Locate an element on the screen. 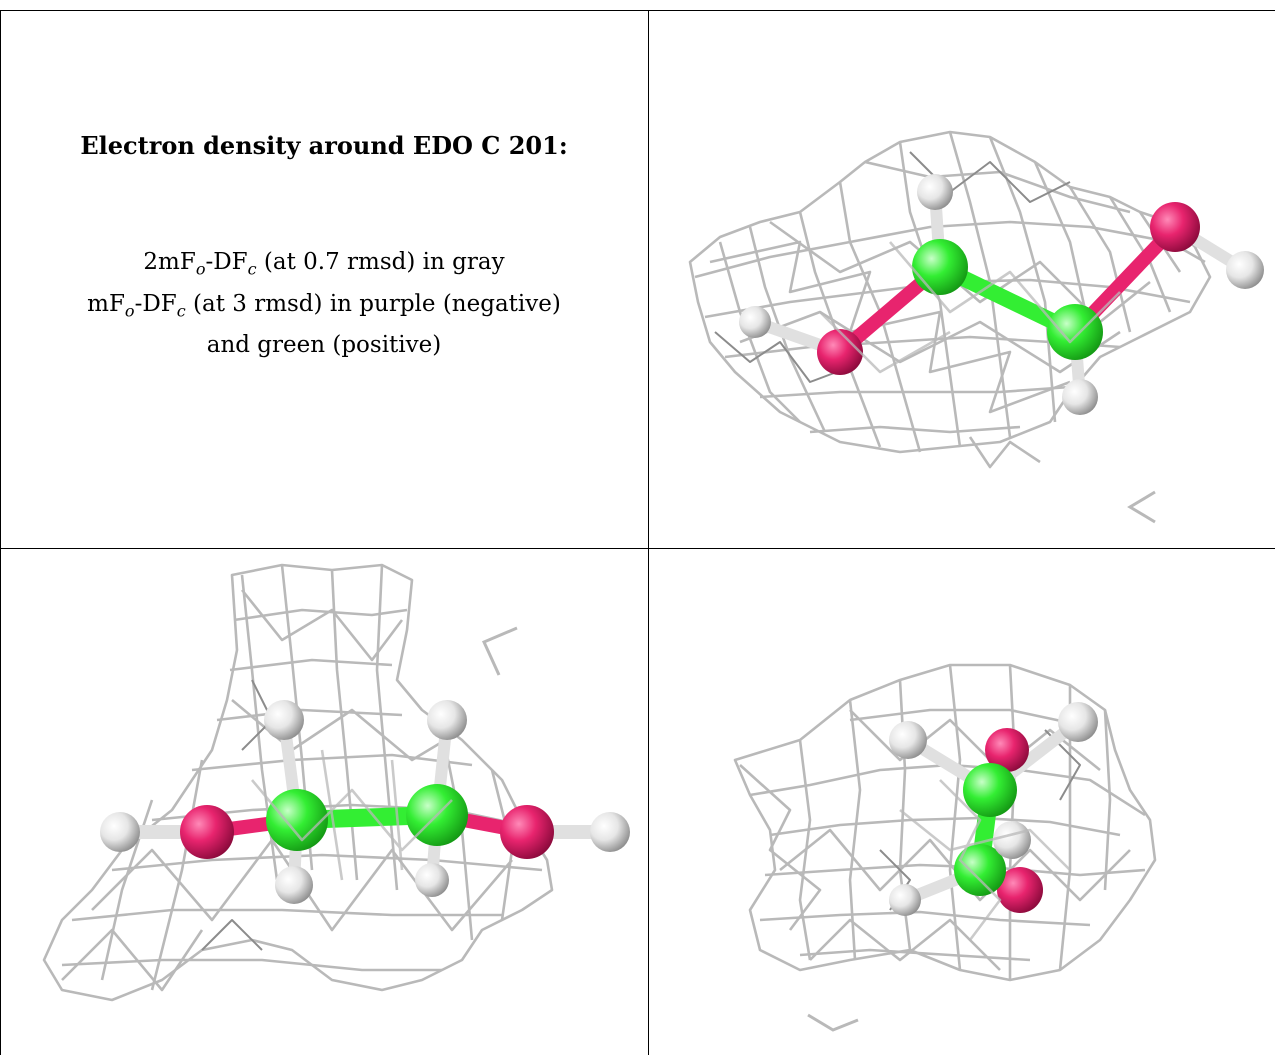 The width and height of the screenshot is (1275, 1055). figure-title: Electron density around EDO C 201: is located at coordinates (324, 145).